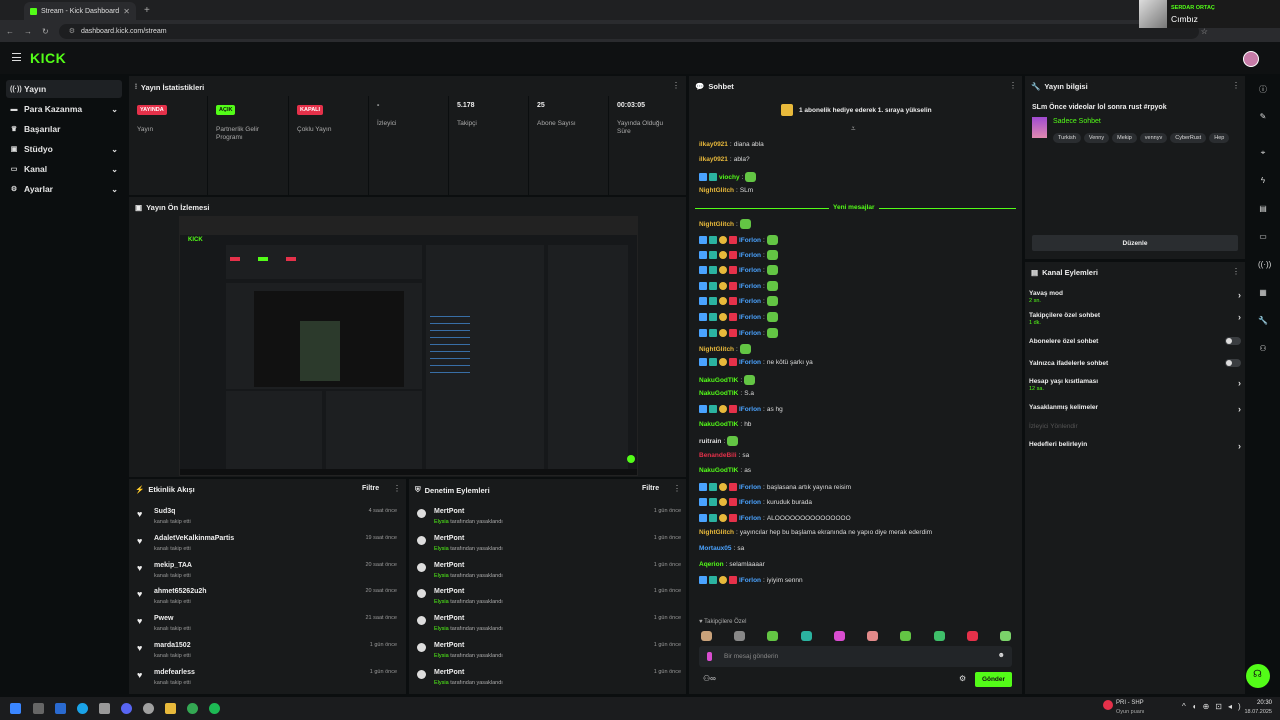  I want to click on activity-user: AdaletVeKalkinmaPartis, so click(194, 538).